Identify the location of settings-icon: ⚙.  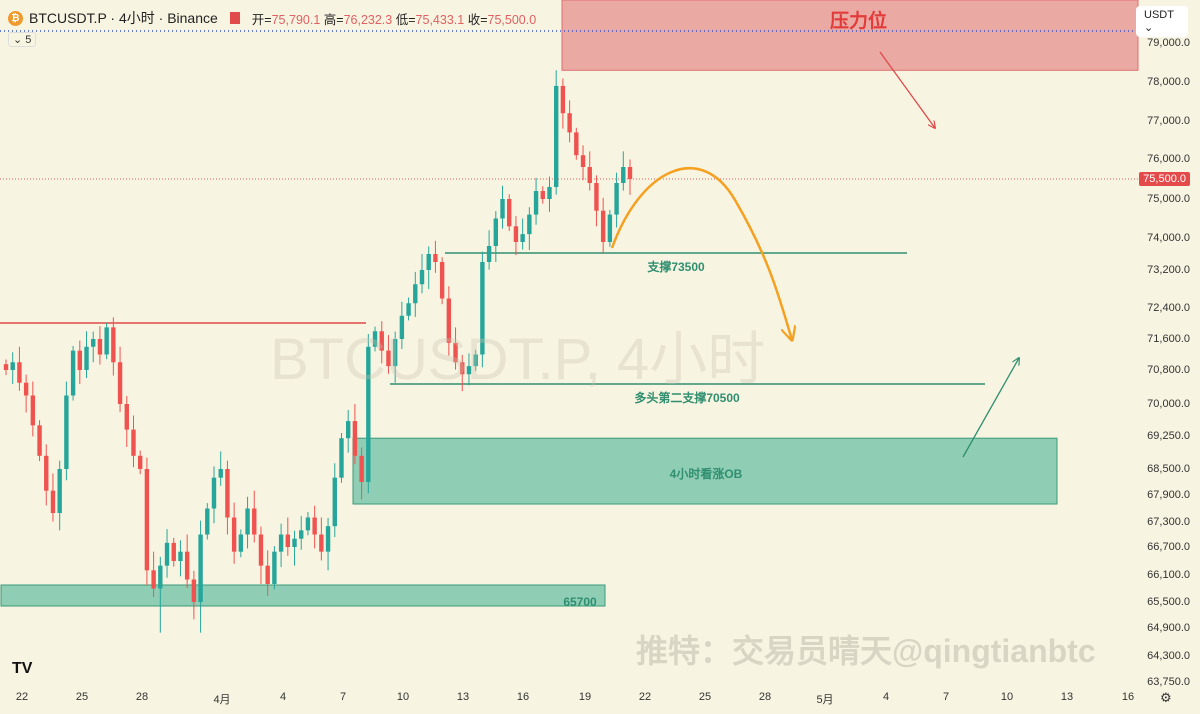
(1166, 697).